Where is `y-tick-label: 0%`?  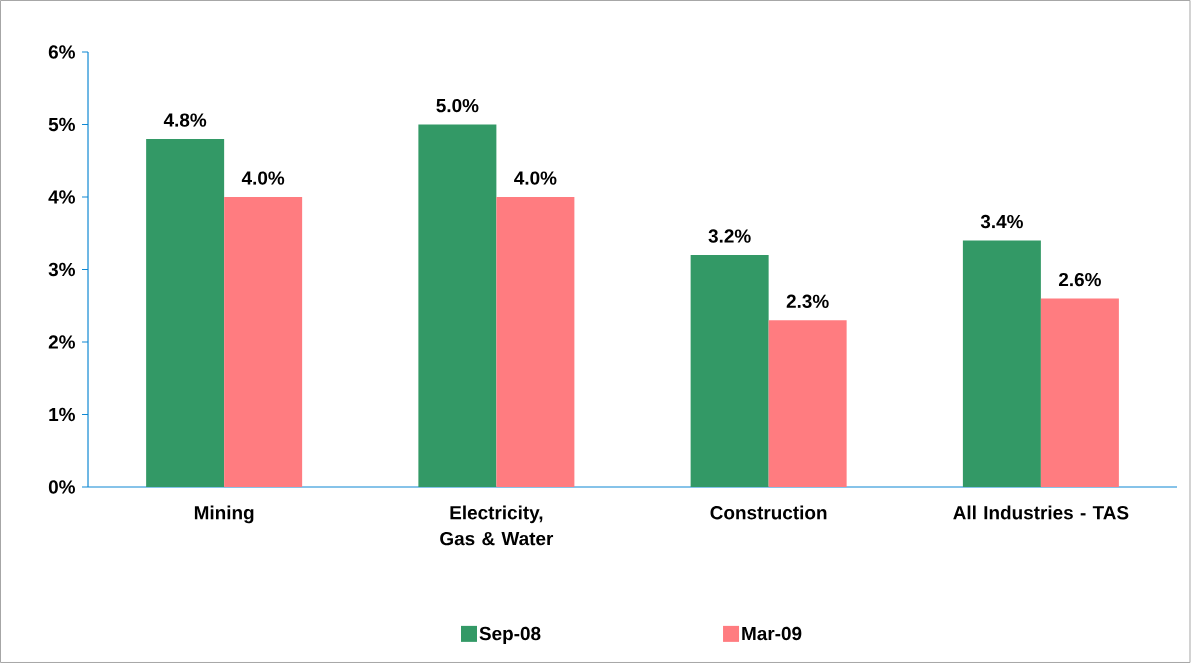 y-tick-label: 0% is located at coordinates (61, 487).